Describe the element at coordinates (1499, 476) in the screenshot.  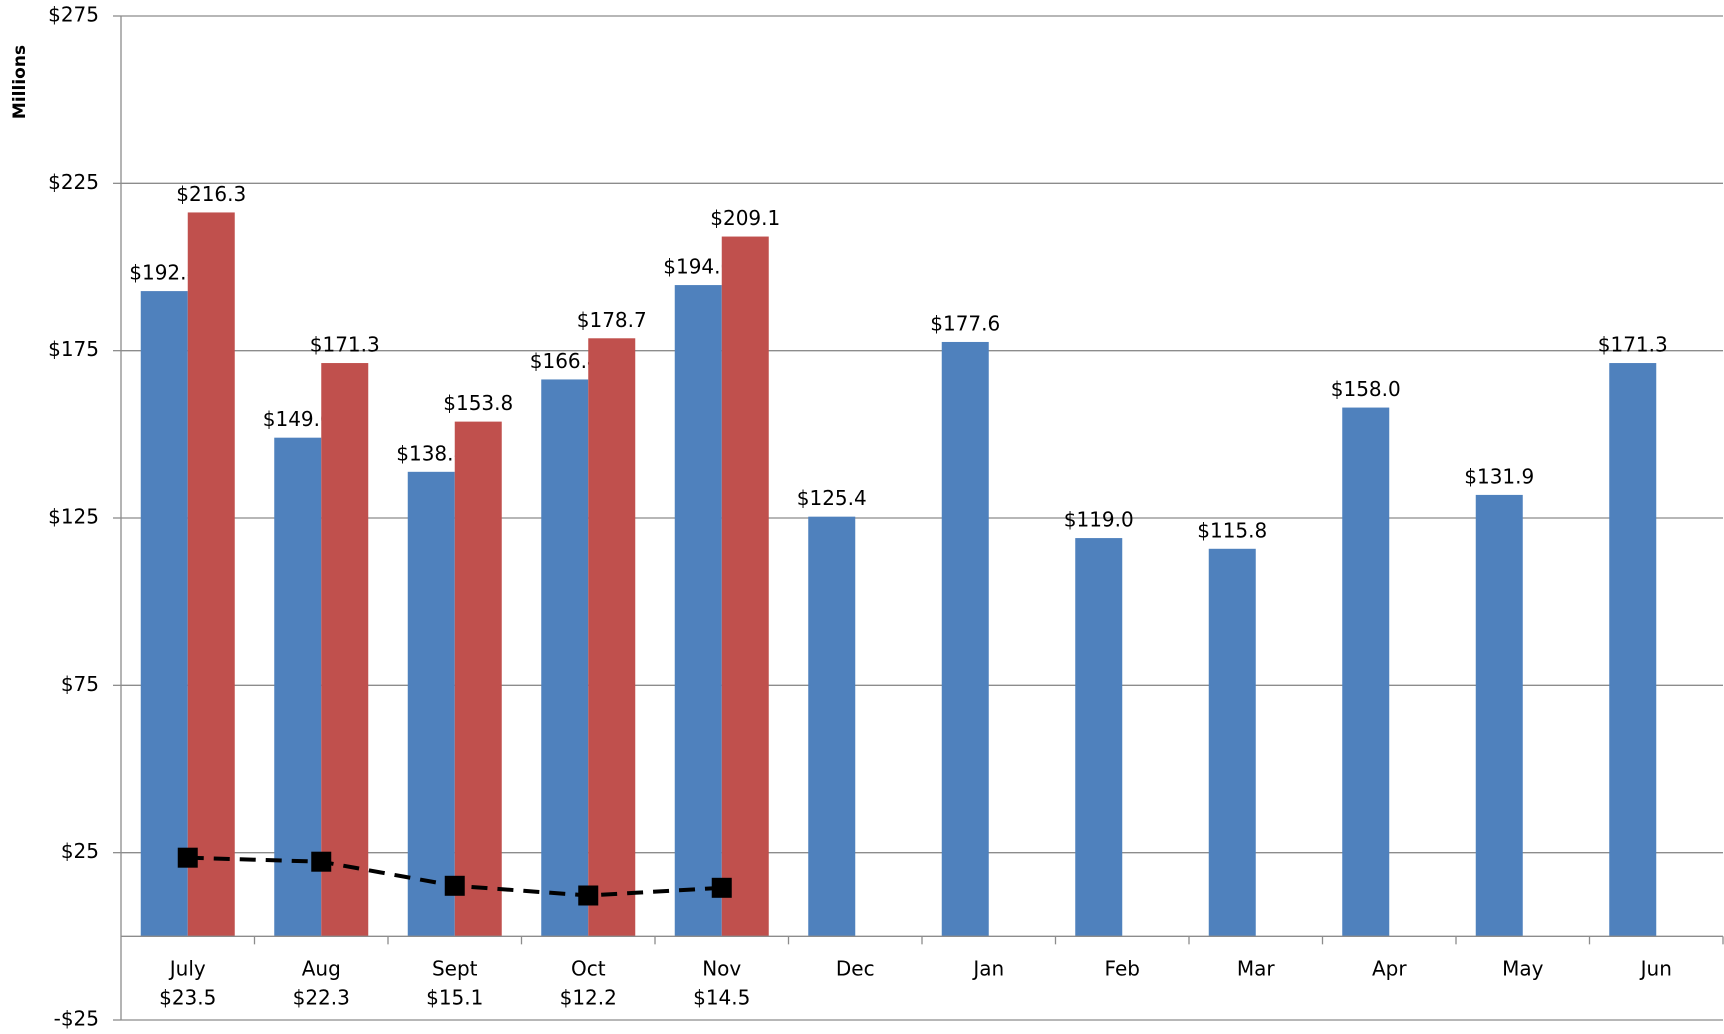
I see `bar-value-label: $131.9` at that location.